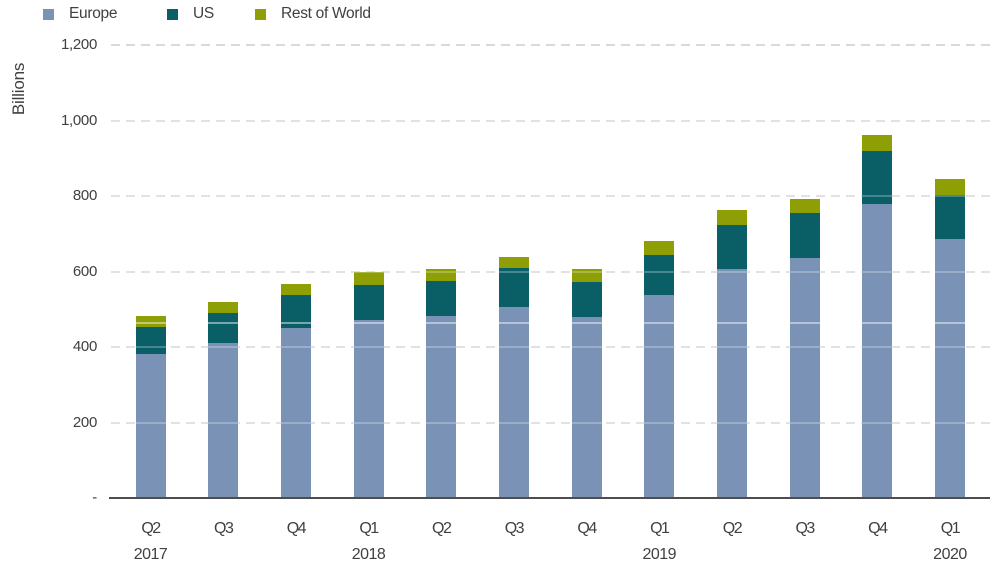 The width and height of the screenshot is (1000, 576). What do you see at coordinates (84, 422) in the screenshot?
I see `y-tick-label: 200` at bounding box center [84, 422].